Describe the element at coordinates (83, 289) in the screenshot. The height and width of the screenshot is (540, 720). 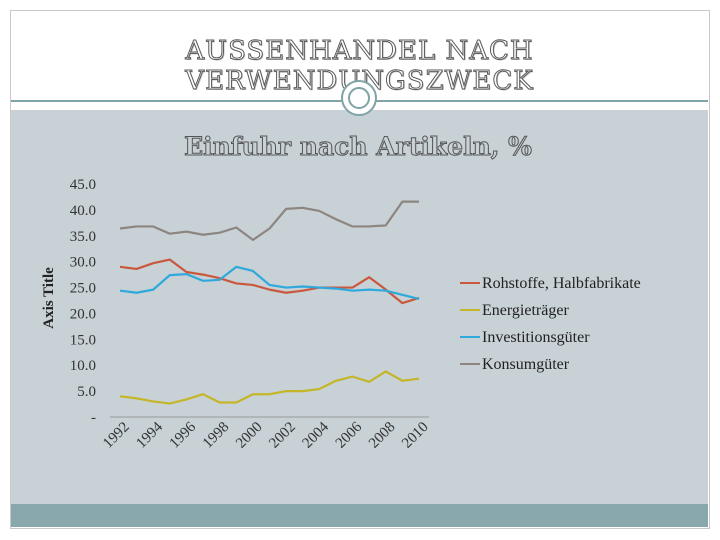
I see `y-tick-label: 25.0` at that location.